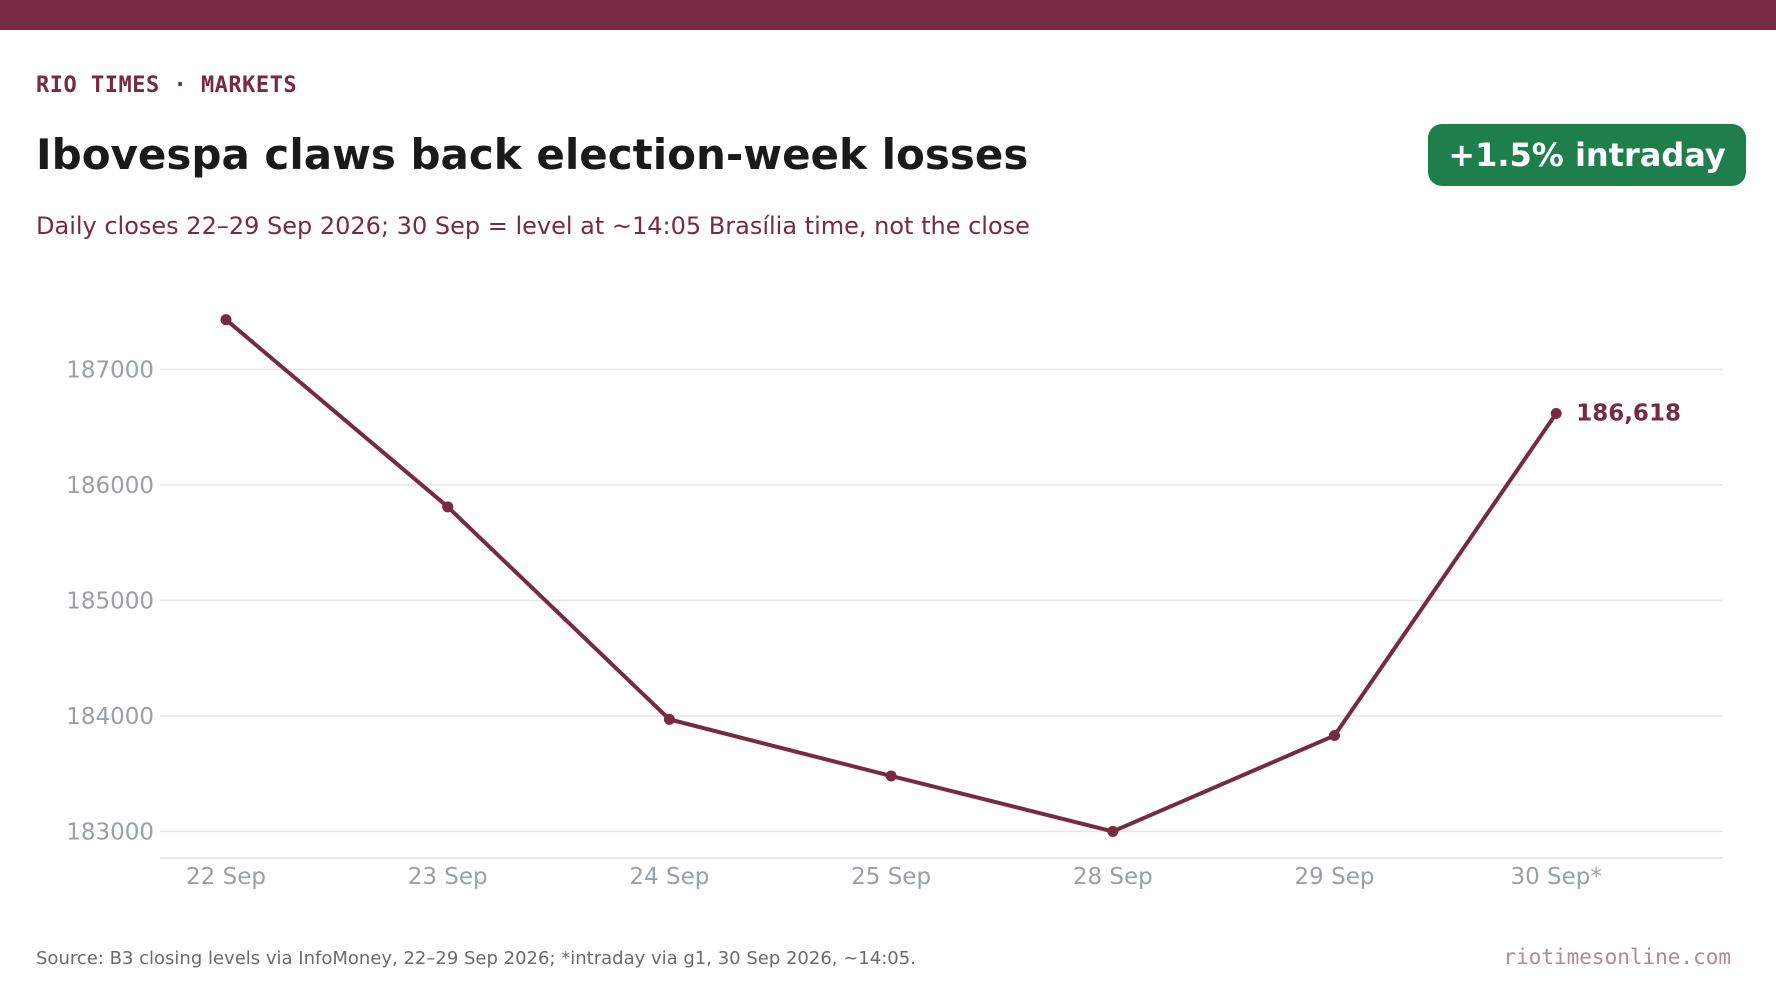 This screenshot has height=999, width=1776. I want to click on labels: 186,618, so click(1628, 413).